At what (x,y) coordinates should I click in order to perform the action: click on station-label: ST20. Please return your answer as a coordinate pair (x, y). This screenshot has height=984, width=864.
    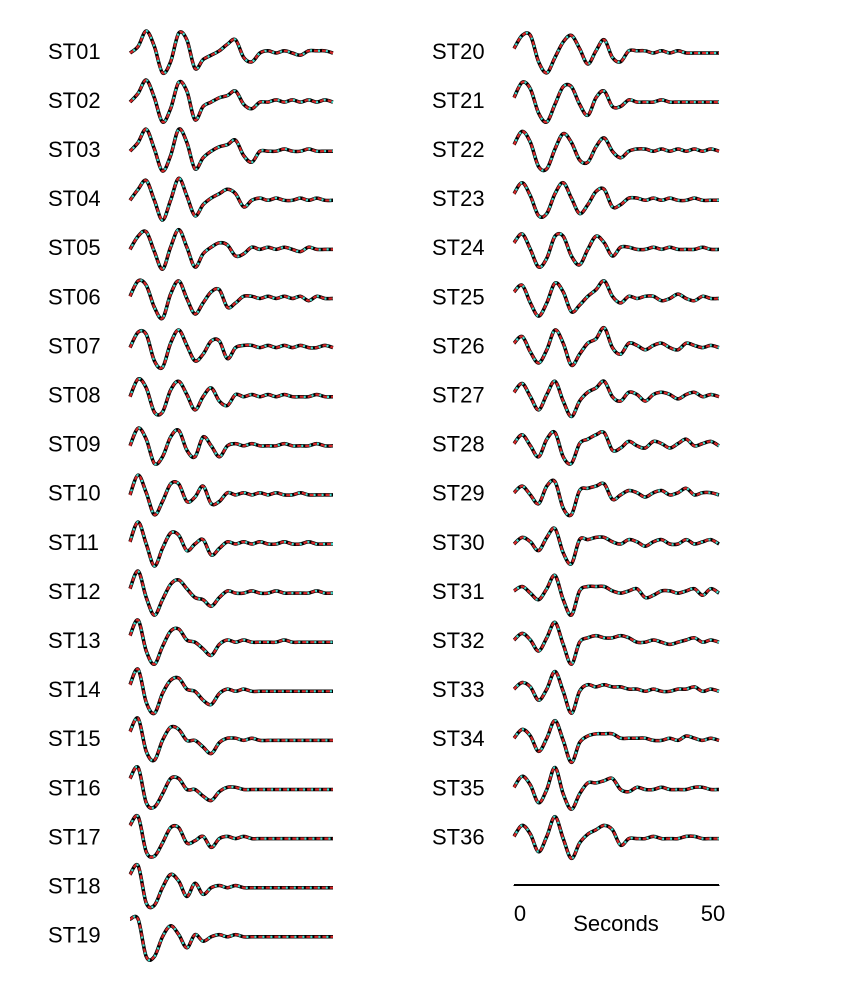
    Looking at the image, I should click on (458, 51).